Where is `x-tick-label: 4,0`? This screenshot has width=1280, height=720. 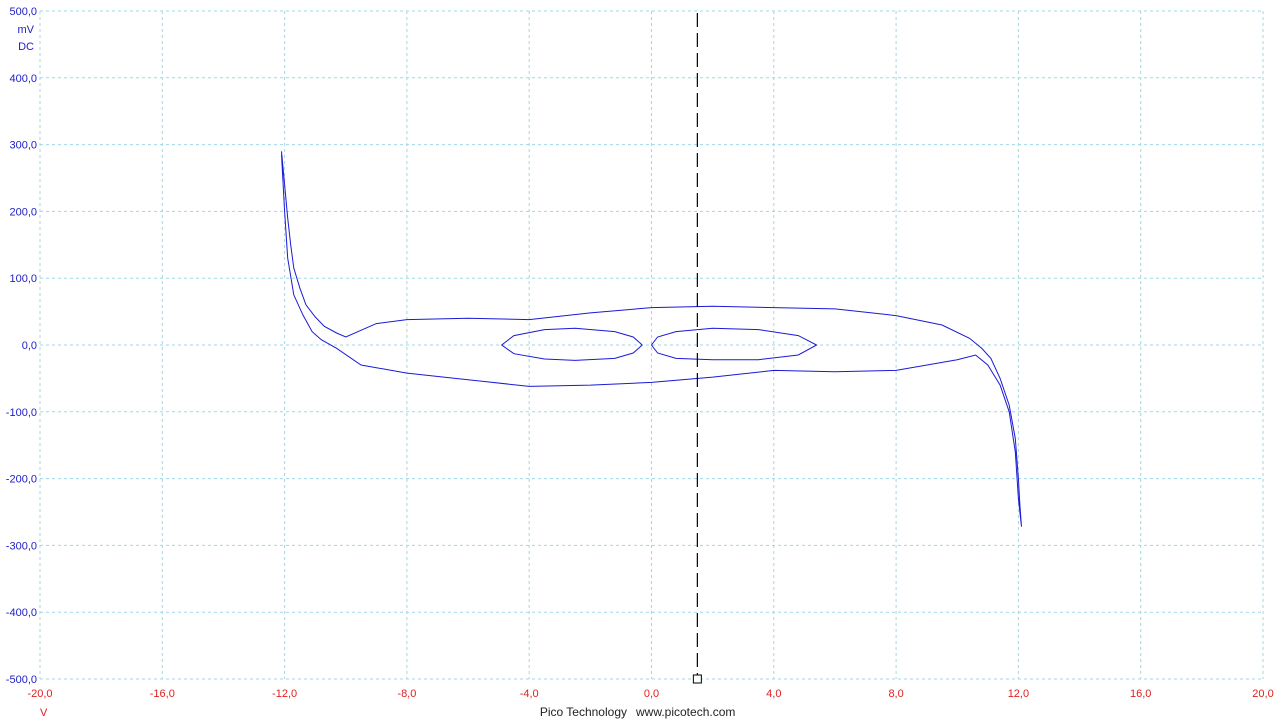
x-tick-label: 4,0 is located at coordinates (773, 694).